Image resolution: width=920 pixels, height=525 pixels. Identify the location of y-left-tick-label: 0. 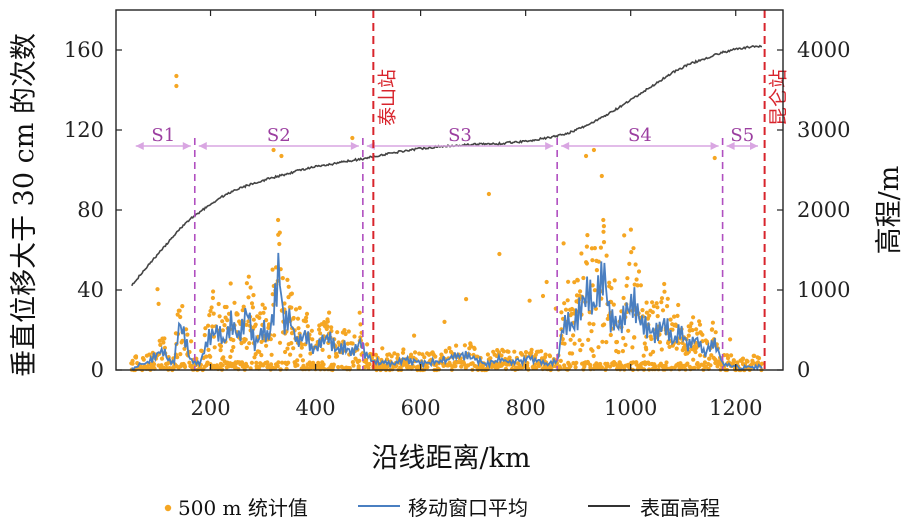
(97, 370).